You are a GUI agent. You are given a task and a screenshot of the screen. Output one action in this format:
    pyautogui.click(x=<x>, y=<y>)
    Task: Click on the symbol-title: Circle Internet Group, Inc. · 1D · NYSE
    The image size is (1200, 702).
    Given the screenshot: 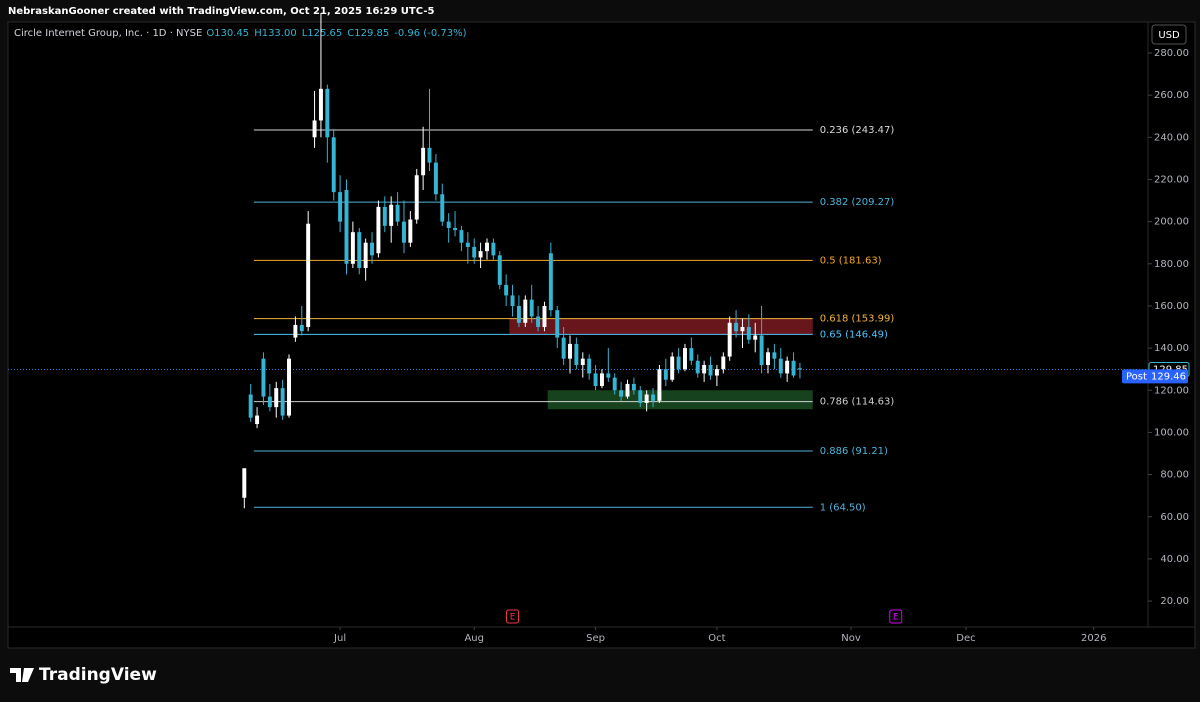 What is the action you would take?
    pyautogui.click(x=108, y=33)
    